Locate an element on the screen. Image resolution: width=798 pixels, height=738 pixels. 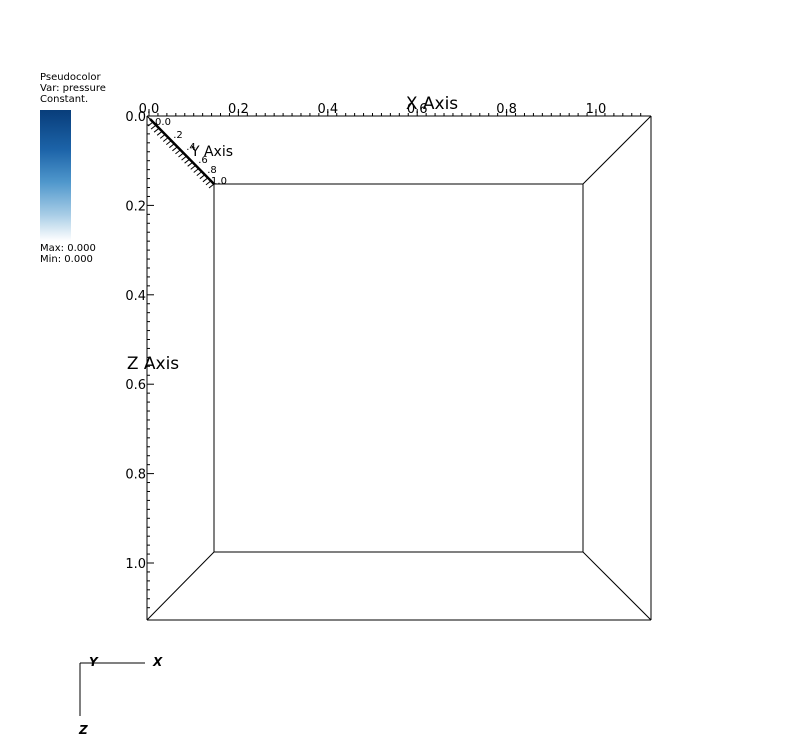
x-axis-ticks: 0.0 0.2 0.4 0.6 0.8 1.0 is located at coordinates (390, 109).